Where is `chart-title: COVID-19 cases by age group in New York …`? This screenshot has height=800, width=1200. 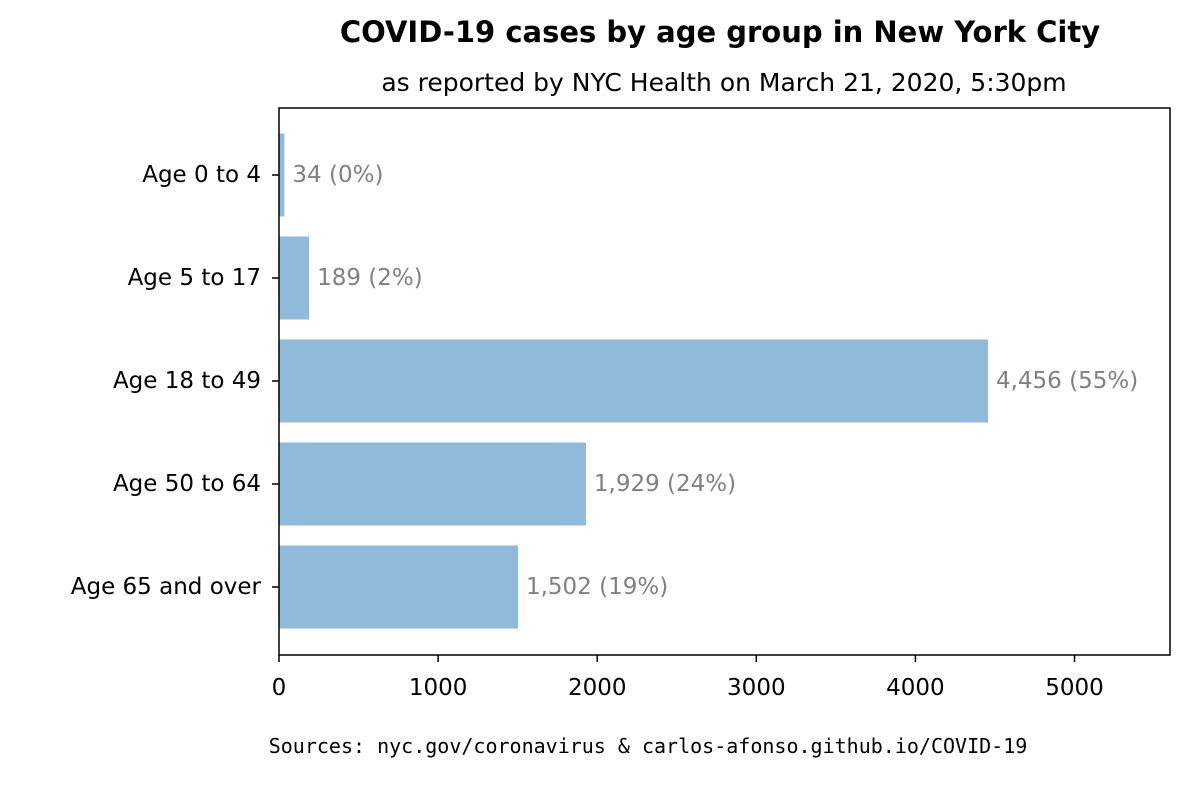 chart-title: COVID-19 cases by age group in New York … is located at coordinates (720, 32).